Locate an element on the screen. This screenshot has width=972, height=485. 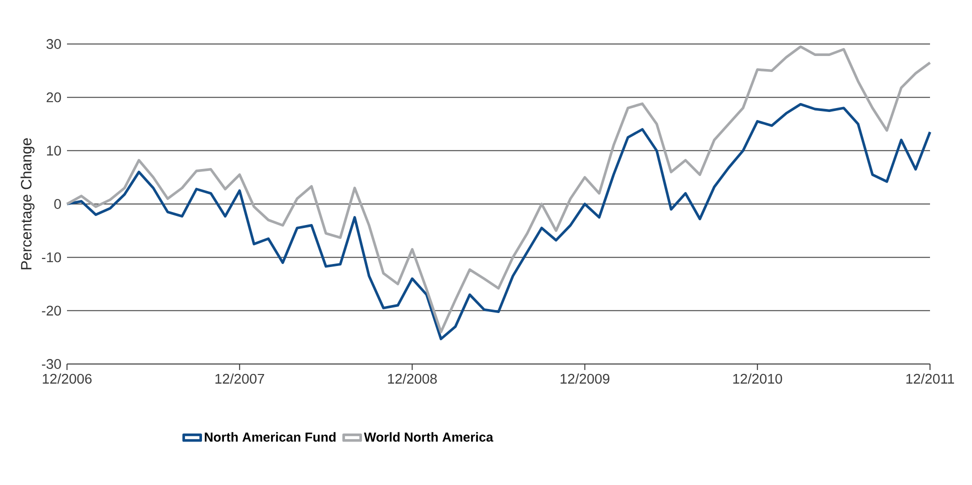
y-axis-title: Percentage Change is located at coordinates (27, 204).